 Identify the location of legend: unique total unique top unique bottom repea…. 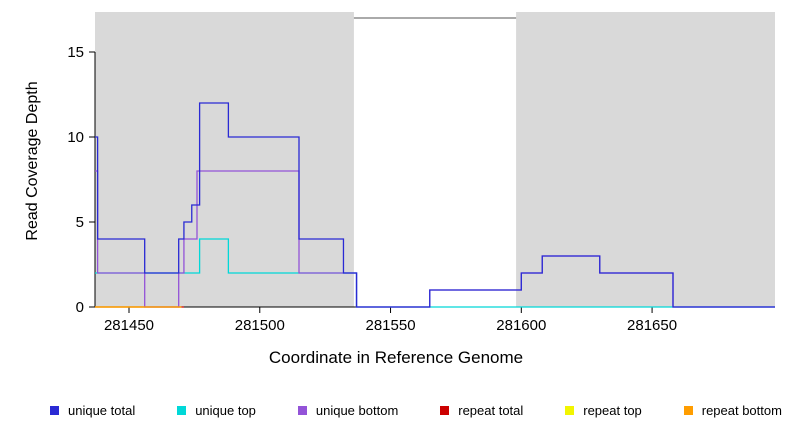
(396, 410).